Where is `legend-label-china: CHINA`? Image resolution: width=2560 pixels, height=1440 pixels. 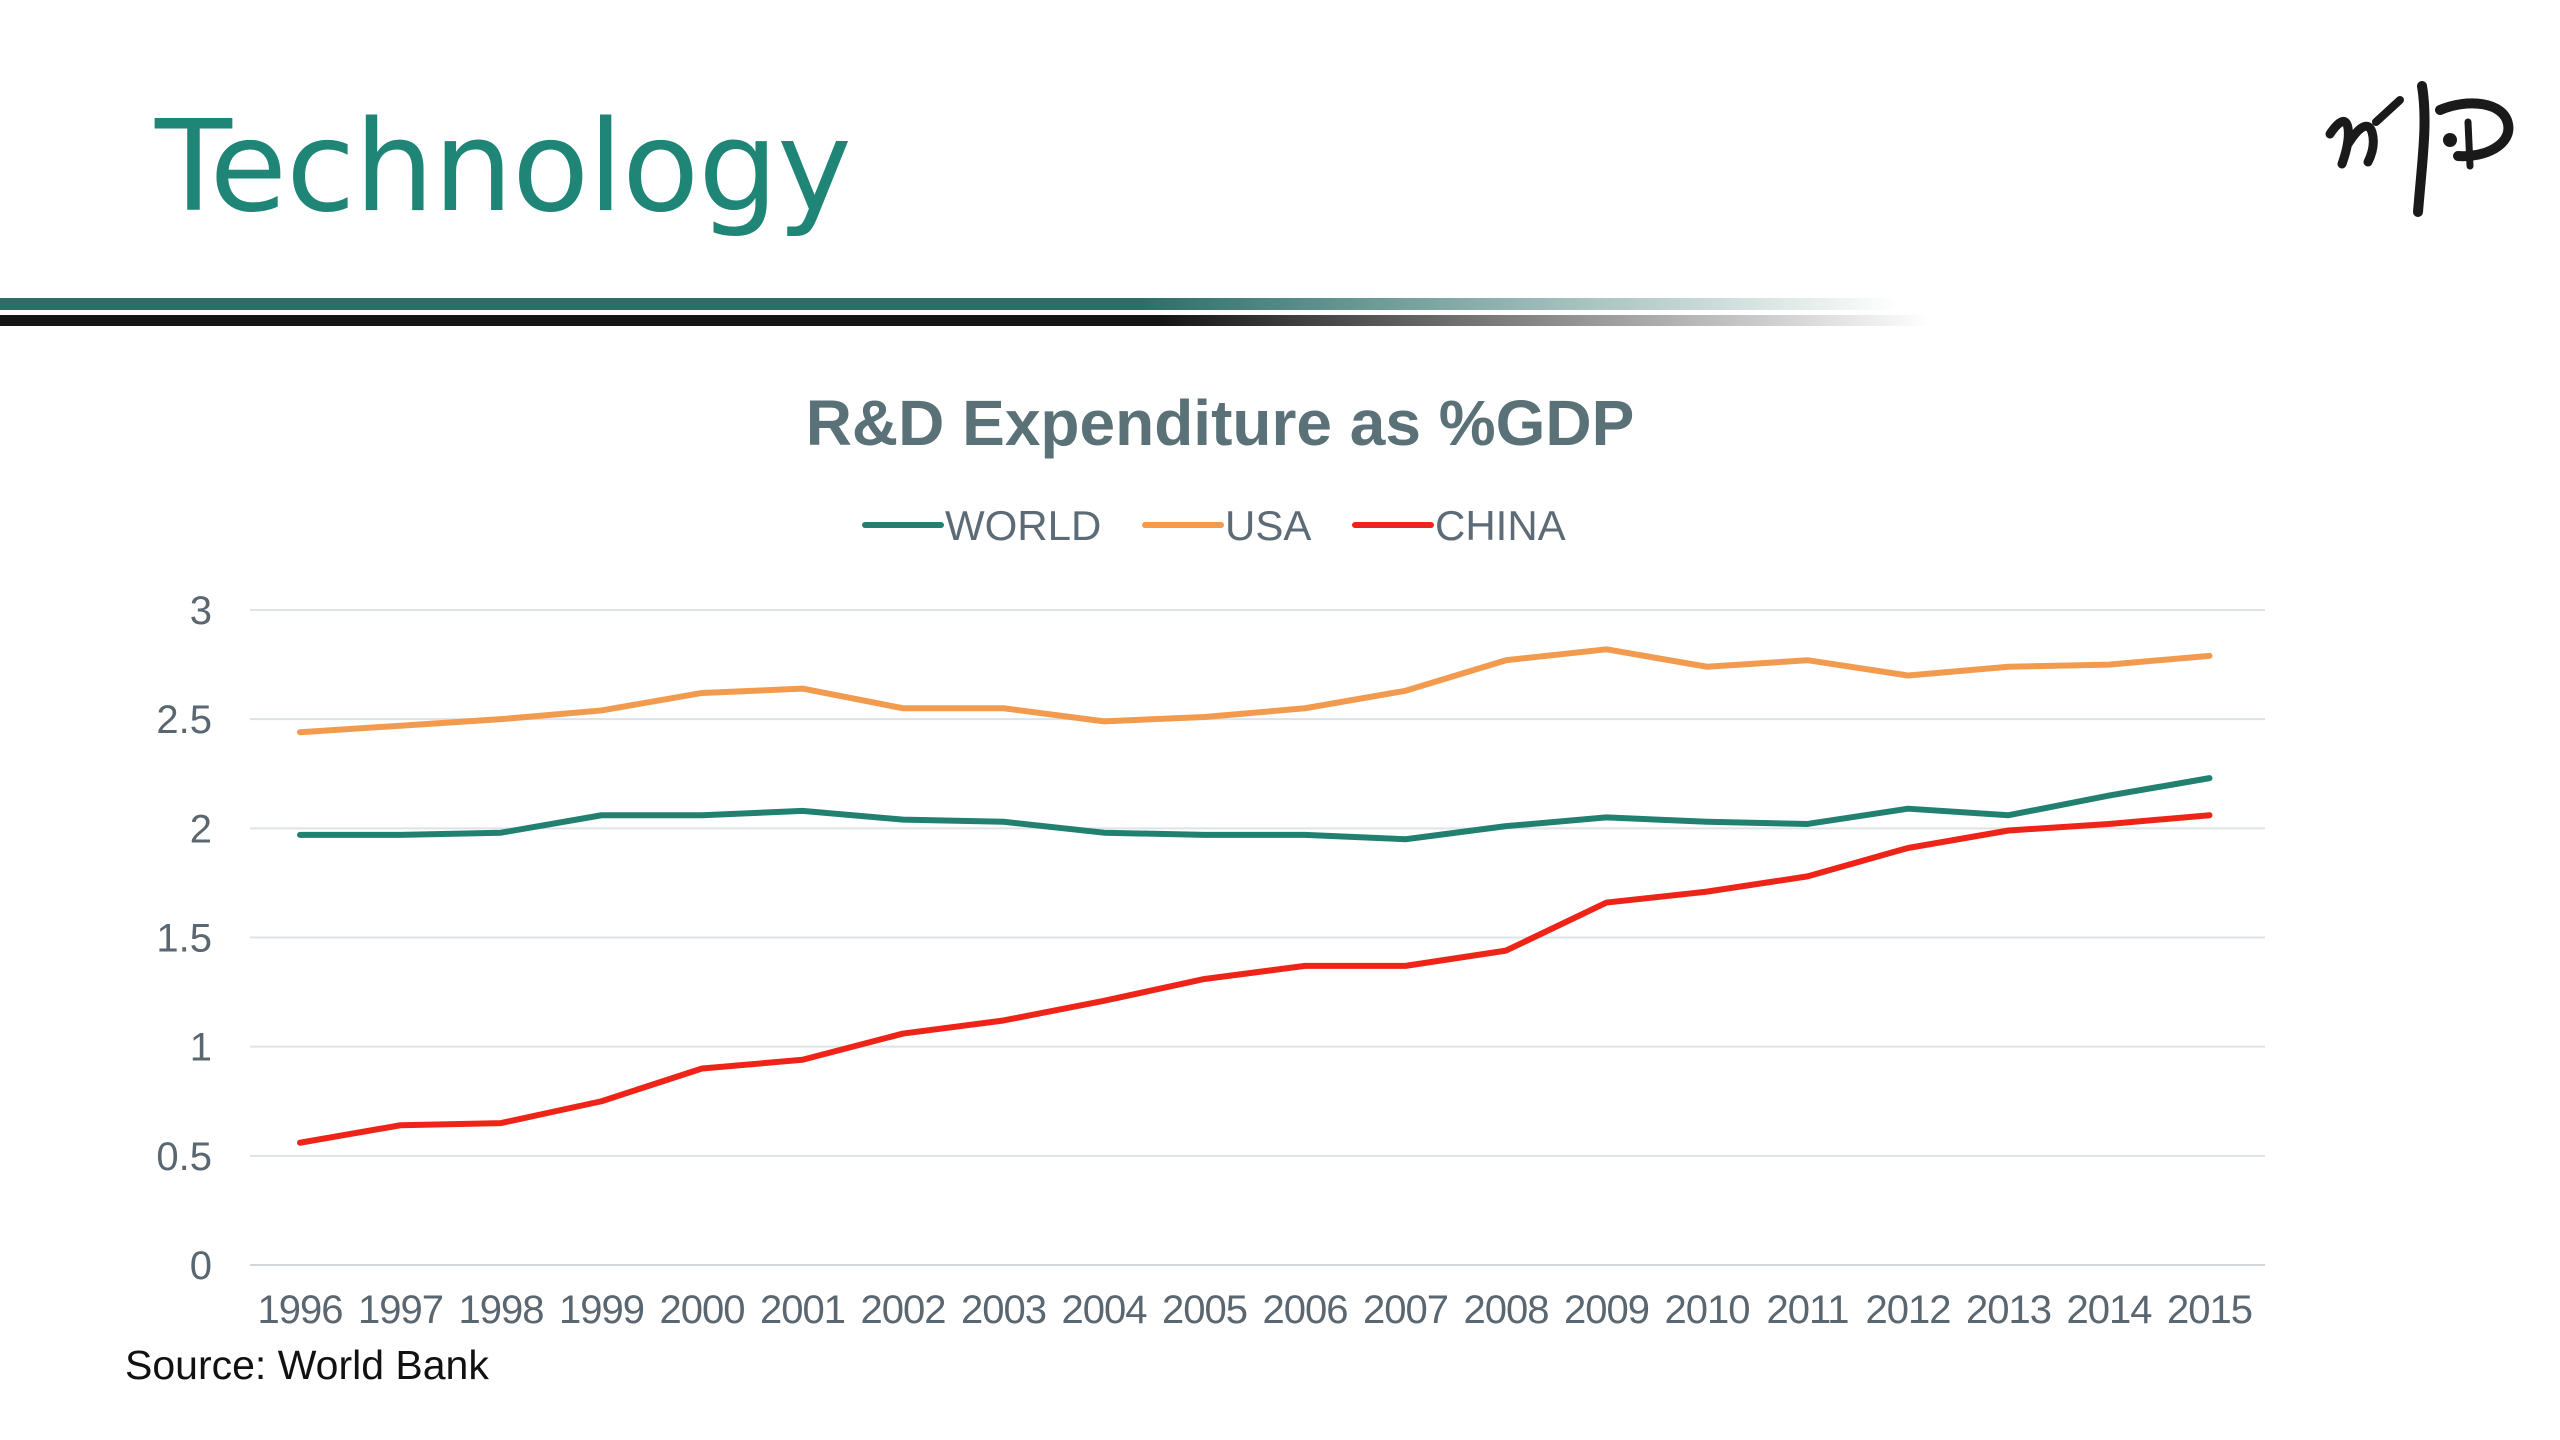
legend-label-china: CHINA is located at coordinates (1500, 525).